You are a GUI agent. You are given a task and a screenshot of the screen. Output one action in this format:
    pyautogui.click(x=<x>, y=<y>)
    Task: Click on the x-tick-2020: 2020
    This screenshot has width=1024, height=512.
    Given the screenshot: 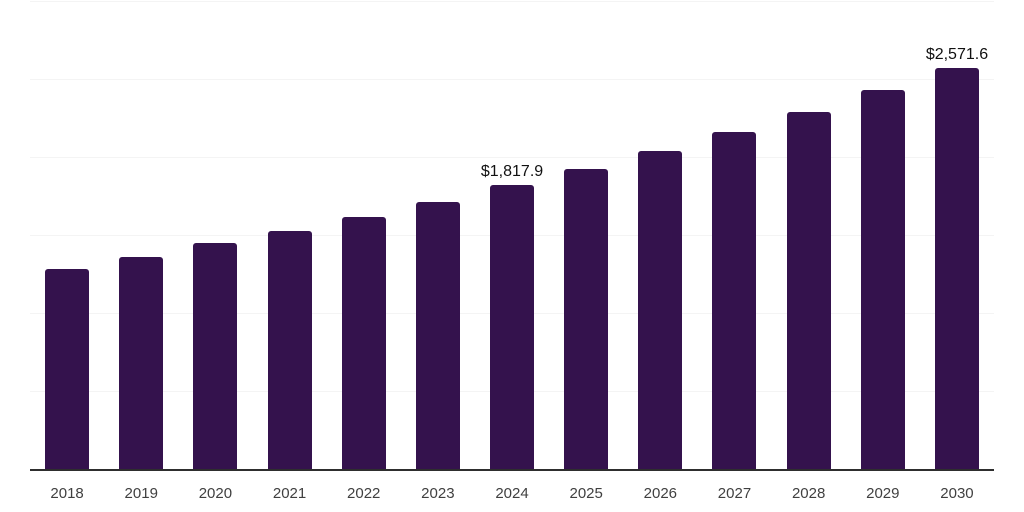 What is the action you would take?
    pyautogui.click(x=215, y=493)
    